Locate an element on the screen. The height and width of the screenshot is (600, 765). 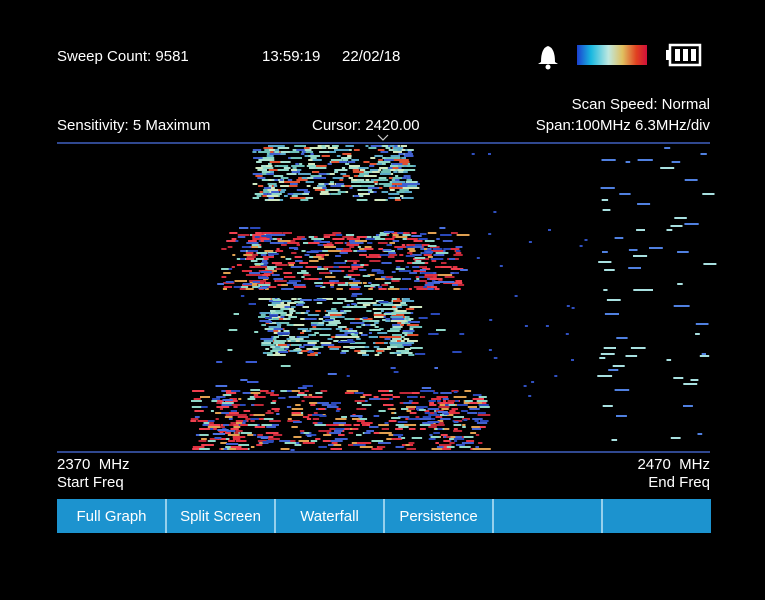
menu-button: Split Screen is located at coordinates (213, 516).